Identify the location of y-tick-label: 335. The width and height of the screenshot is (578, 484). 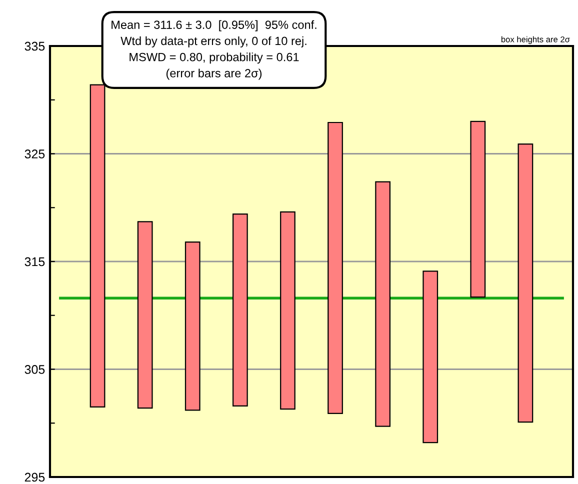
(34, 46).